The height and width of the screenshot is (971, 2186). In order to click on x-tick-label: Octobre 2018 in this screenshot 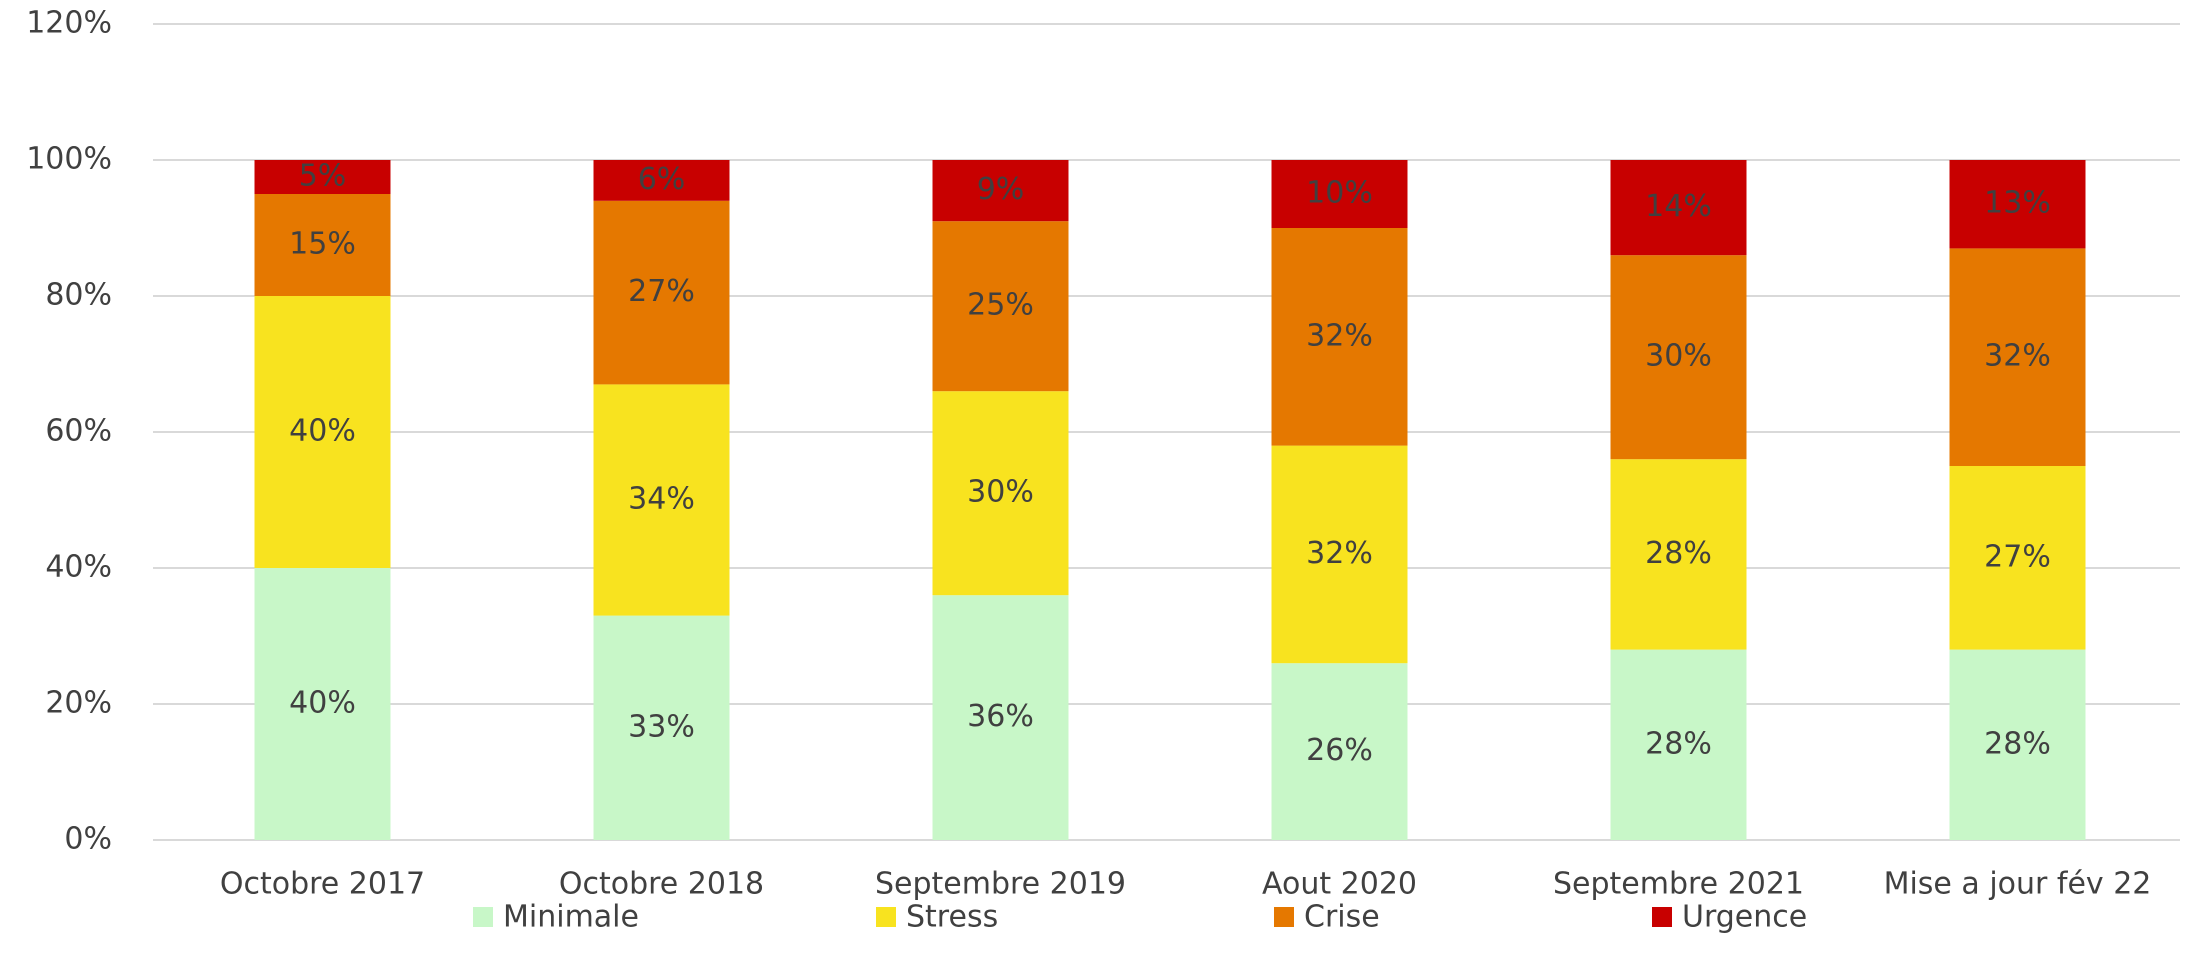, I will do `click(661, 884)`.